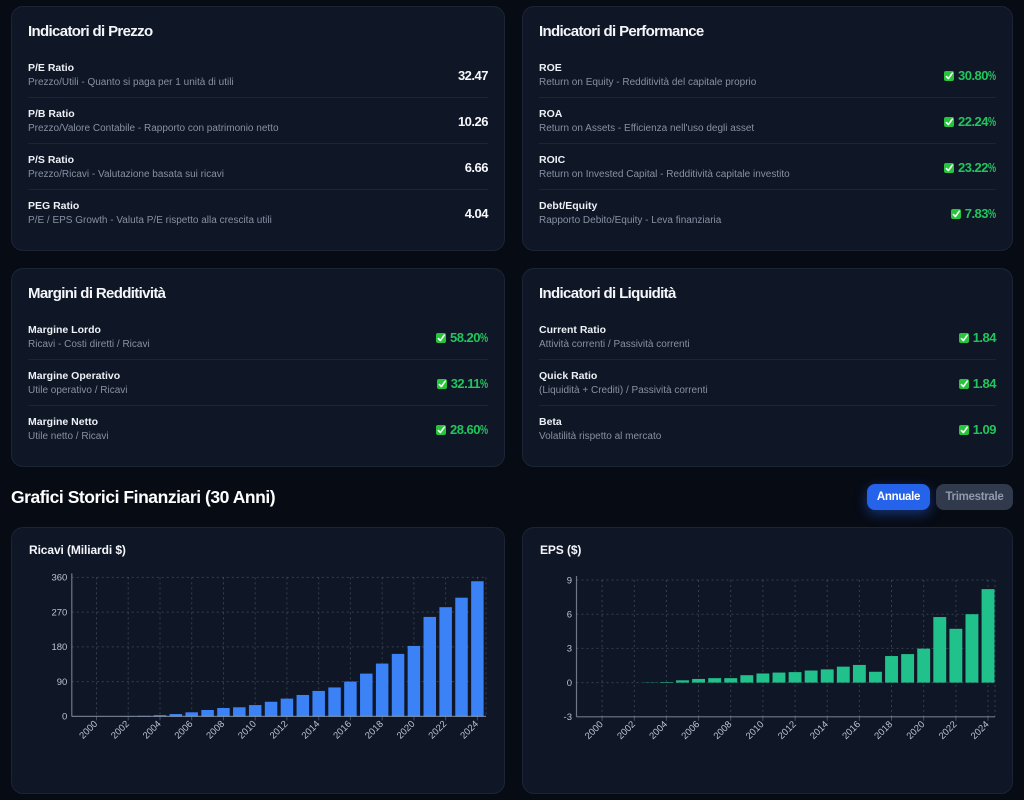 The height and width of the screenshot is (800, 1024). Describe the element at coordinates (568, 717) in the screenshot. I see `svg-text: -3` at that location.